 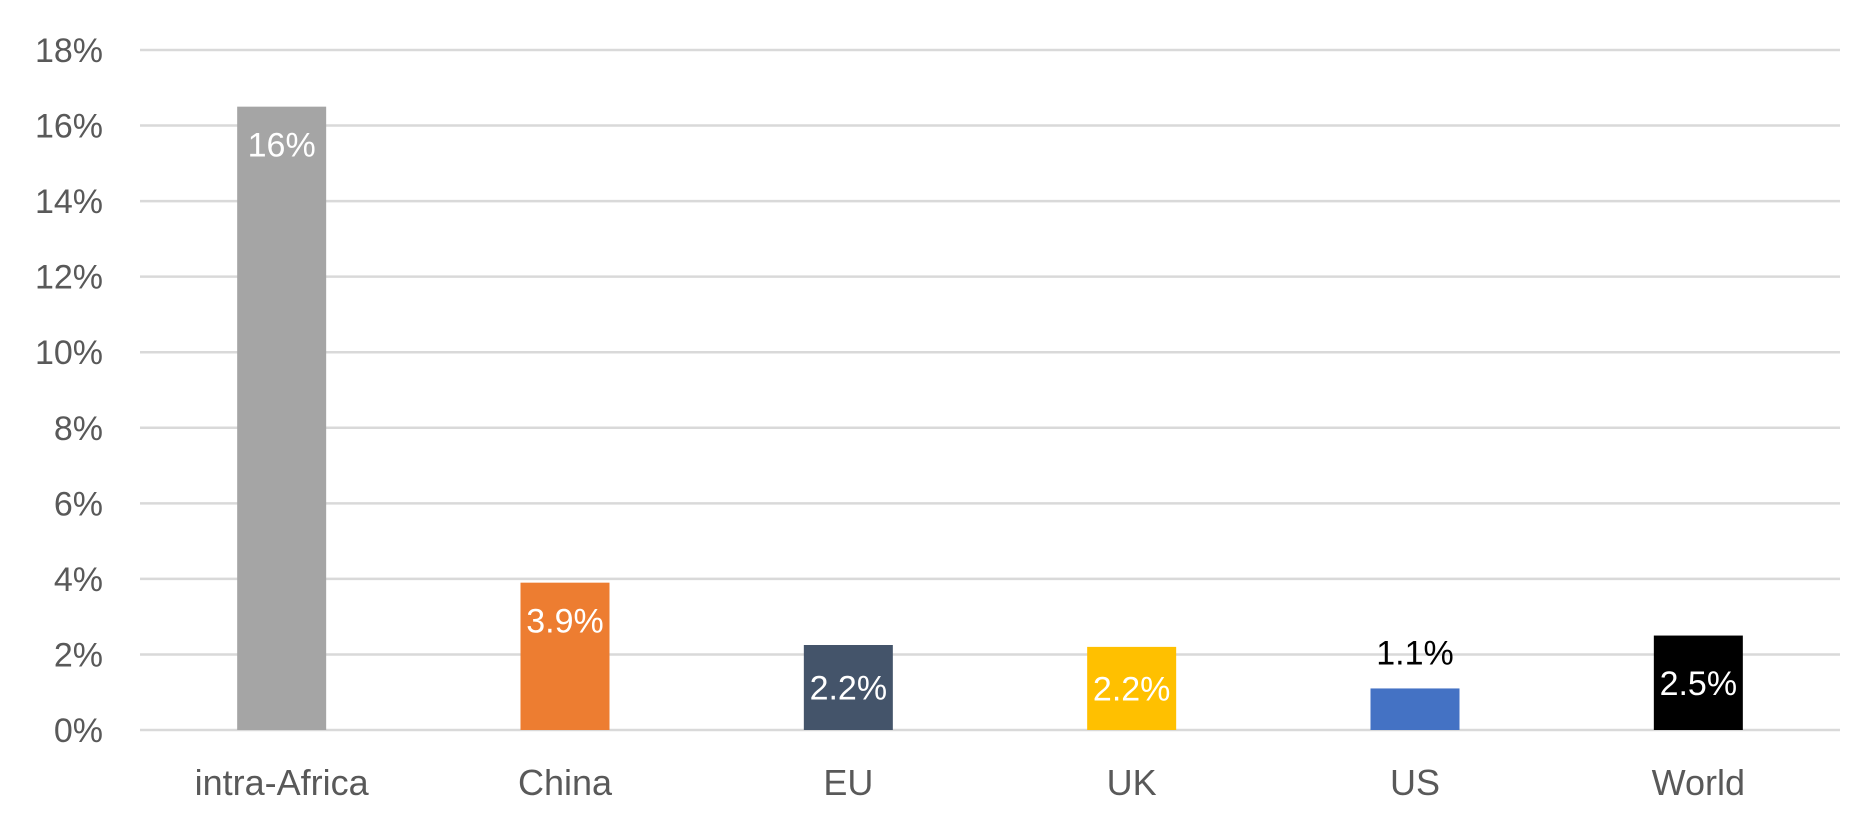 I want to click on category-label: World, so click(x=1698, y=782).